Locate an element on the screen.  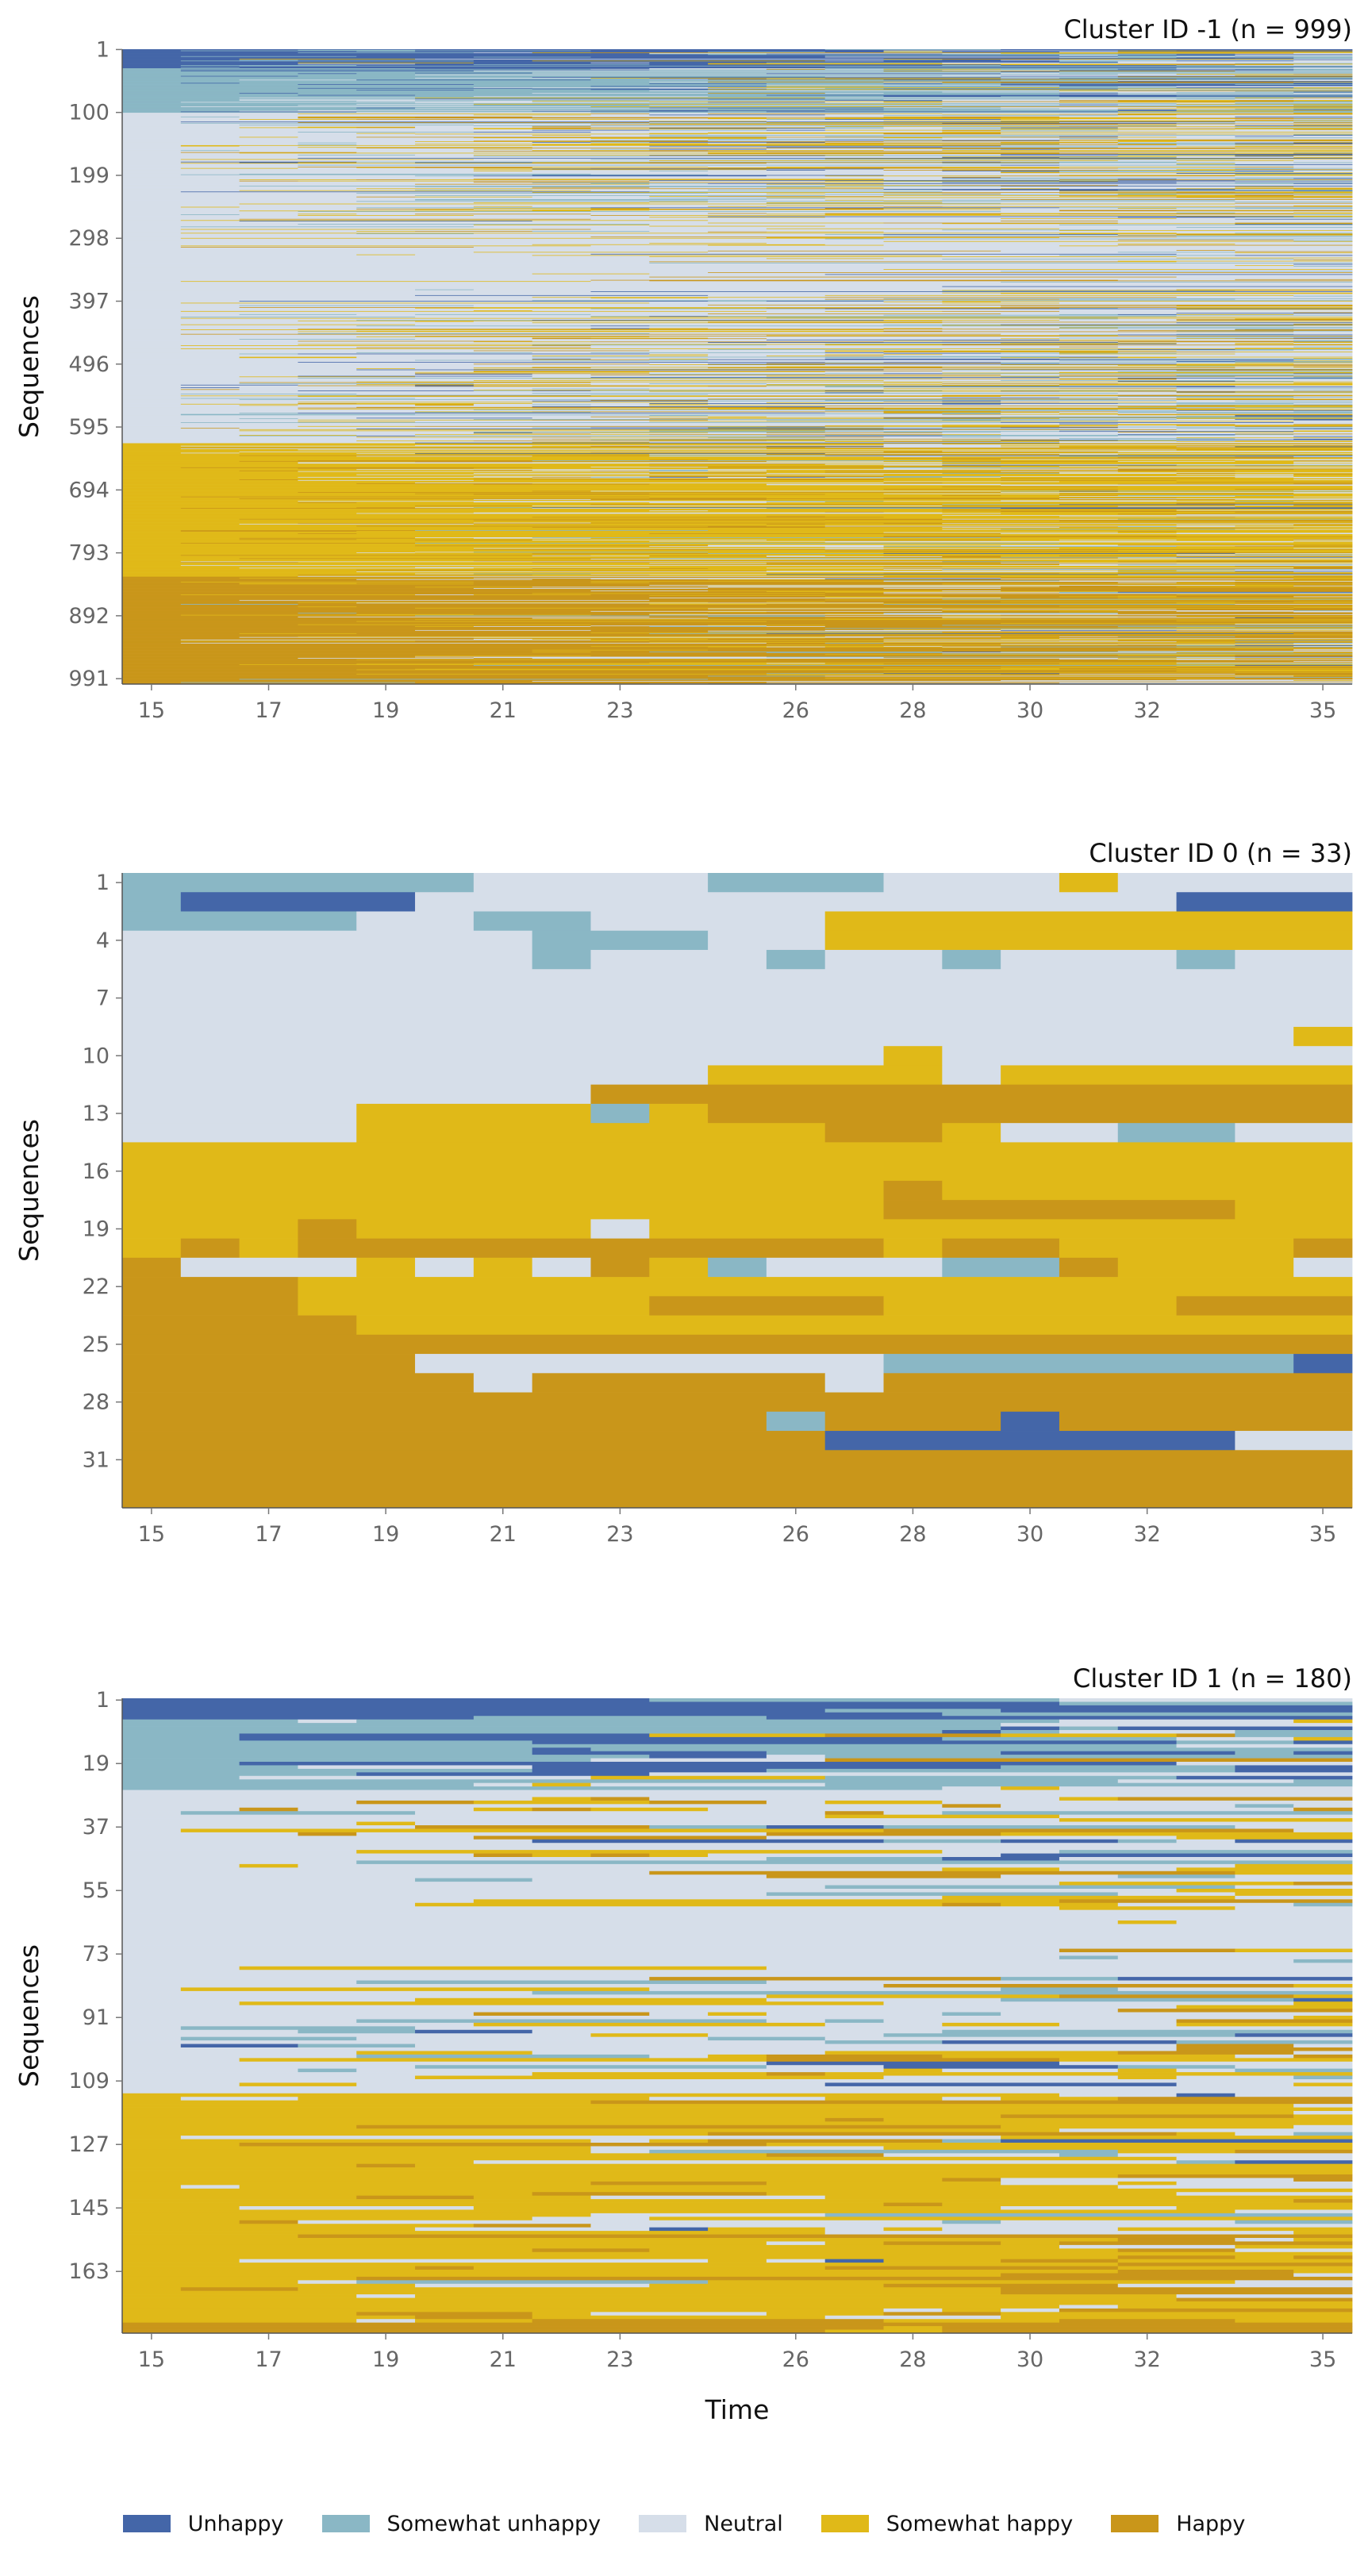
x-tick-label: 19 is located at coordinates (385, 2359).